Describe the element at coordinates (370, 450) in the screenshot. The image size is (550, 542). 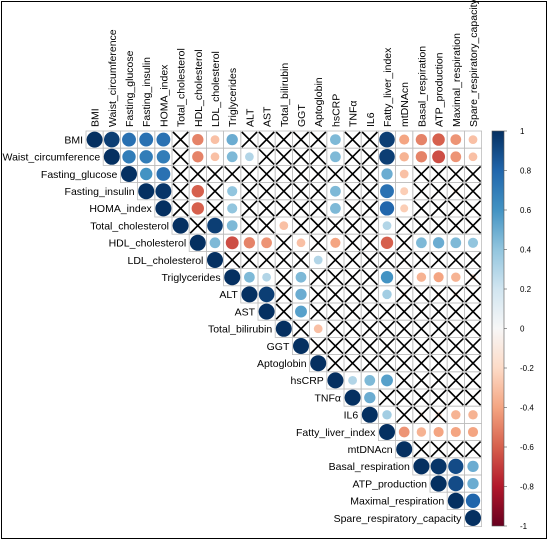
I see `row-label-mtdnacn: mtDNAcn` at that location.